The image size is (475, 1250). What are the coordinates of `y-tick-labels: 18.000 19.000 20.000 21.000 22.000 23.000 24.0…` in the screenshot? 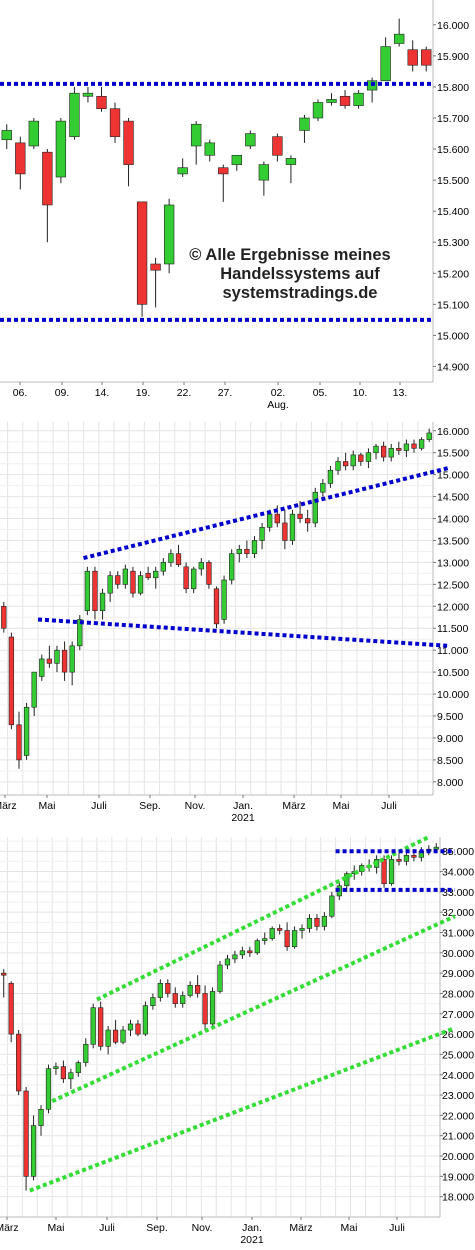 It's located at (457, 1025).